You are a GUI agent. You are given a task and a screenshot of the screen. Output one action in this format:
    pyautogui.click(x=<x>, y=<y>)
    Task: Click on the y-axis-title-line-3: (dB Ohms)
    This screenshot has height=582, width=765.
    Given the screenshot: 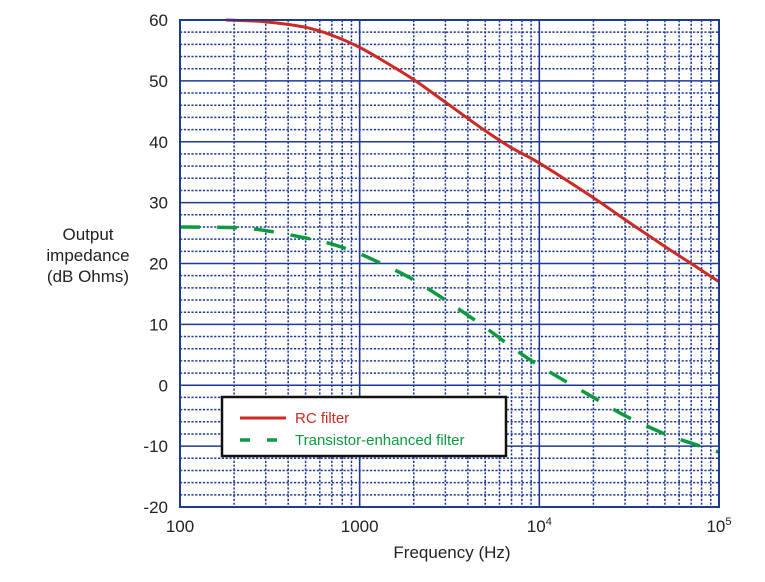 What is the action you would take?
    pyautogui.click(x=88, y=276)
    